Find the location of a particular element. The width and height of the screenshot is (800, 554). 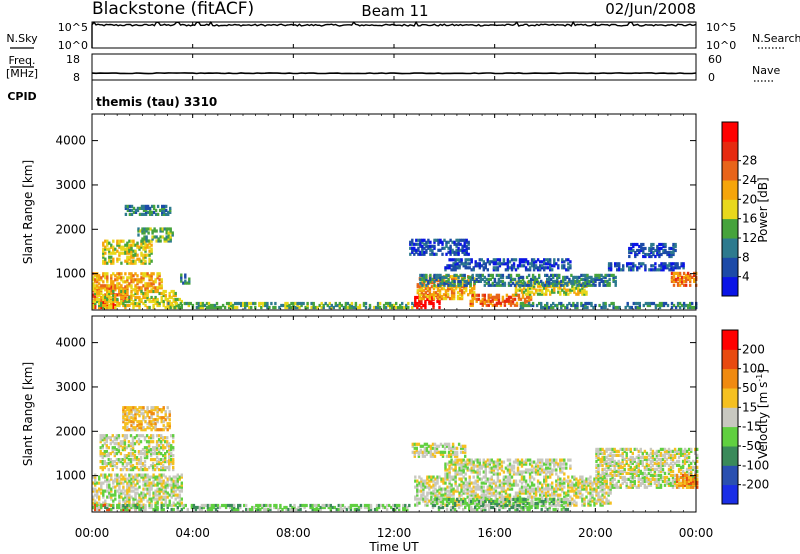

range-cell-1926 is located at coordinates (496, 268).